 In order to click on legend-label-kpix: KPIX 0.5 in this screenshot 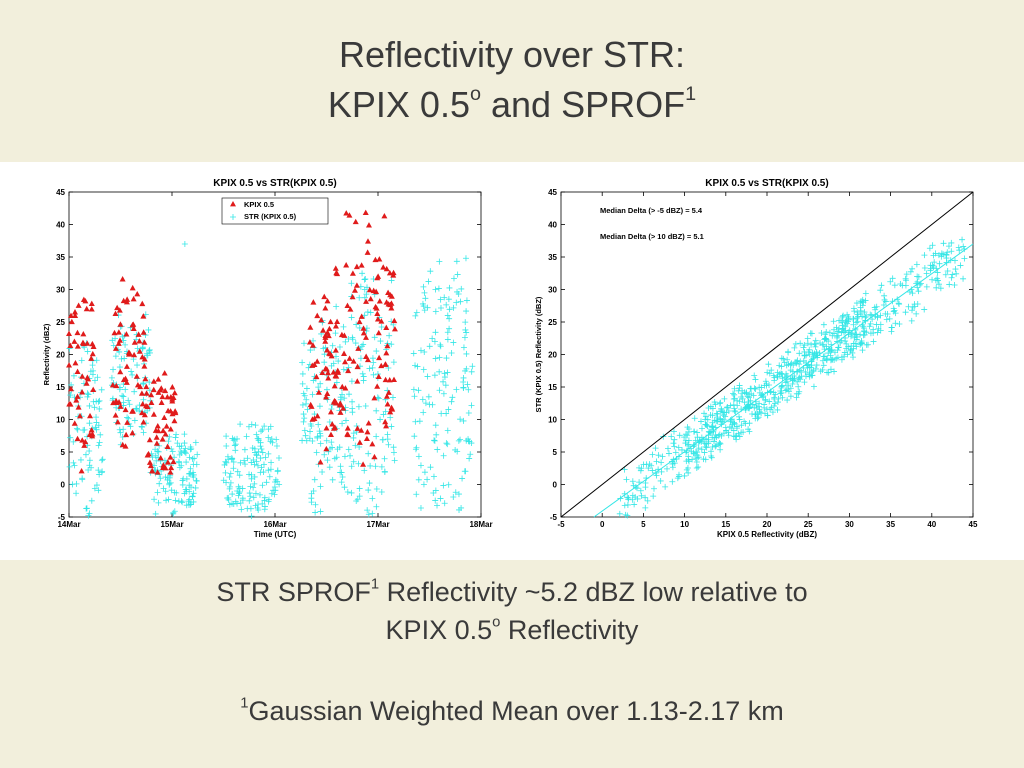, I will do `click(259, 204)`.